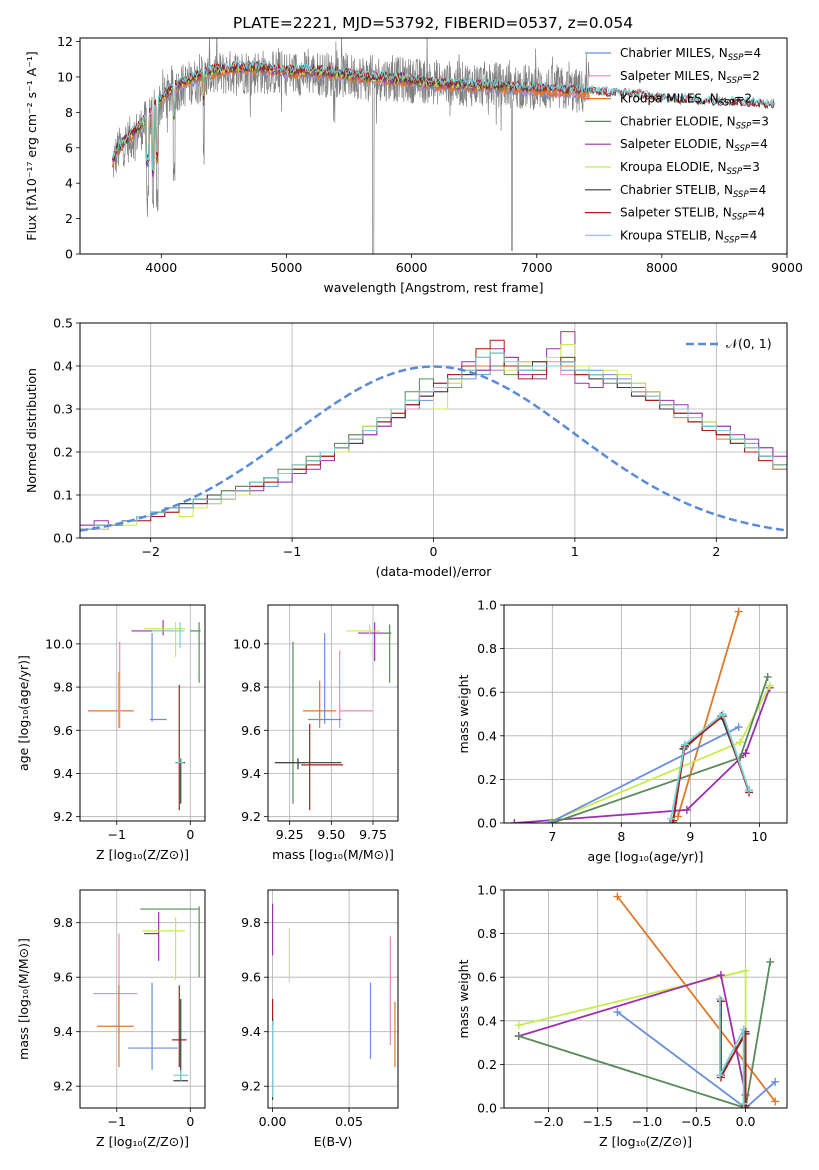  Describe the element at coordinates (373, 834) in the screenshot. I see `x-tick-label: 9.75` at that location.